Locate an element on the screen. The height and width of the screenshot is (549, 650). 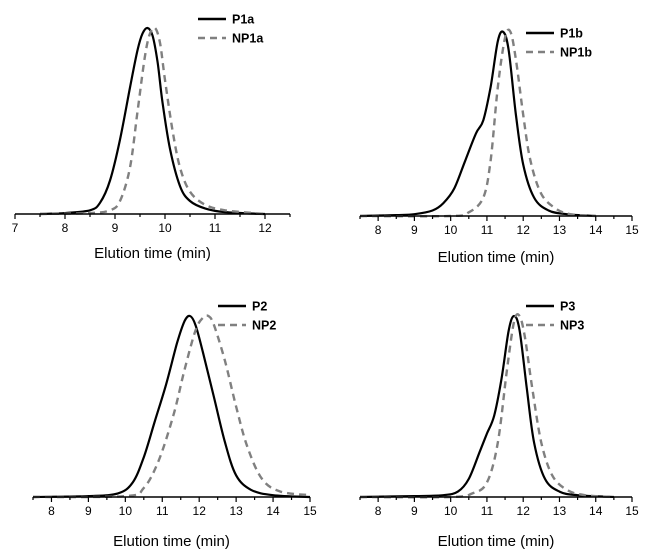
legend: P1a NP1a is located at coordinates (231, 29).